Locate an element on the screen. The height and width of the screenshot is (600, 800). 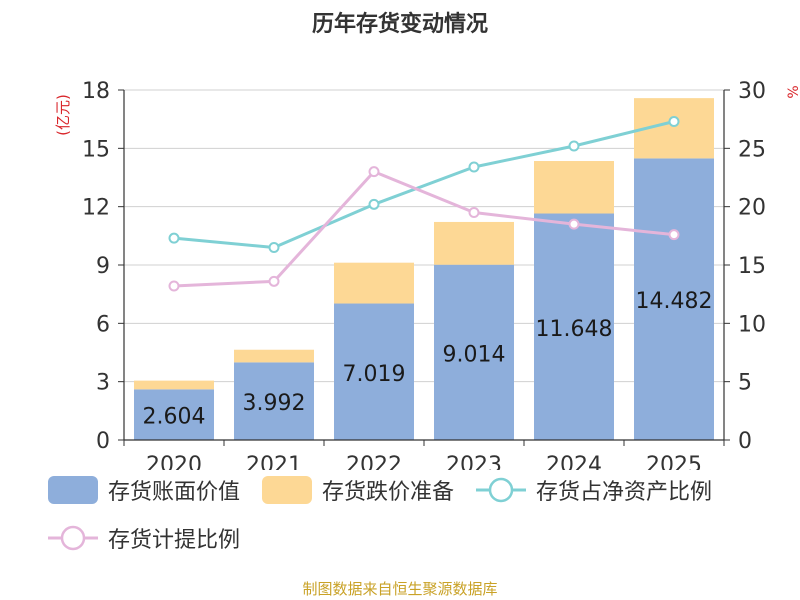
legend-swatch-provision-ratio is located at coordinates (73, 538).